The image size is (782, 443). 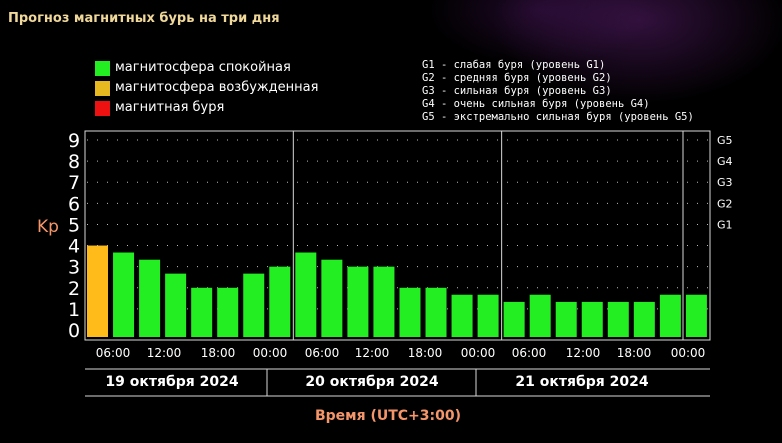 What do you see at coordinates (74, 204) in the screenshot?
I see `y-tick-label: 6` at bounding box center [74, 204].